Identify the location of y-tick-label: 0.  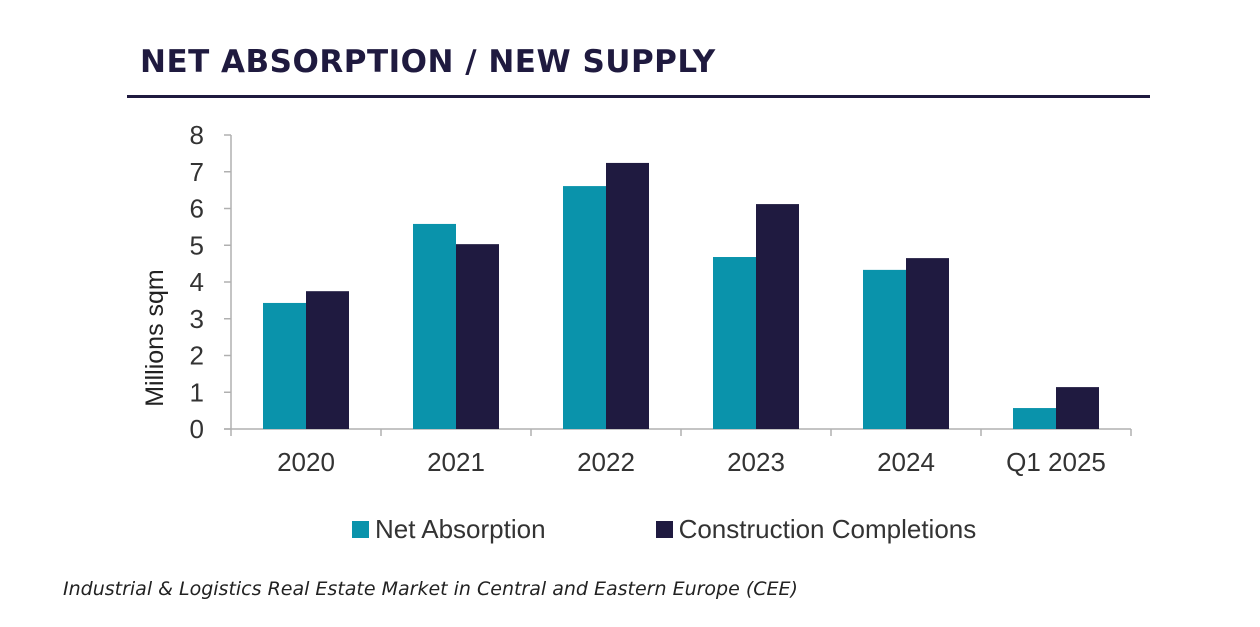
(197, 429).